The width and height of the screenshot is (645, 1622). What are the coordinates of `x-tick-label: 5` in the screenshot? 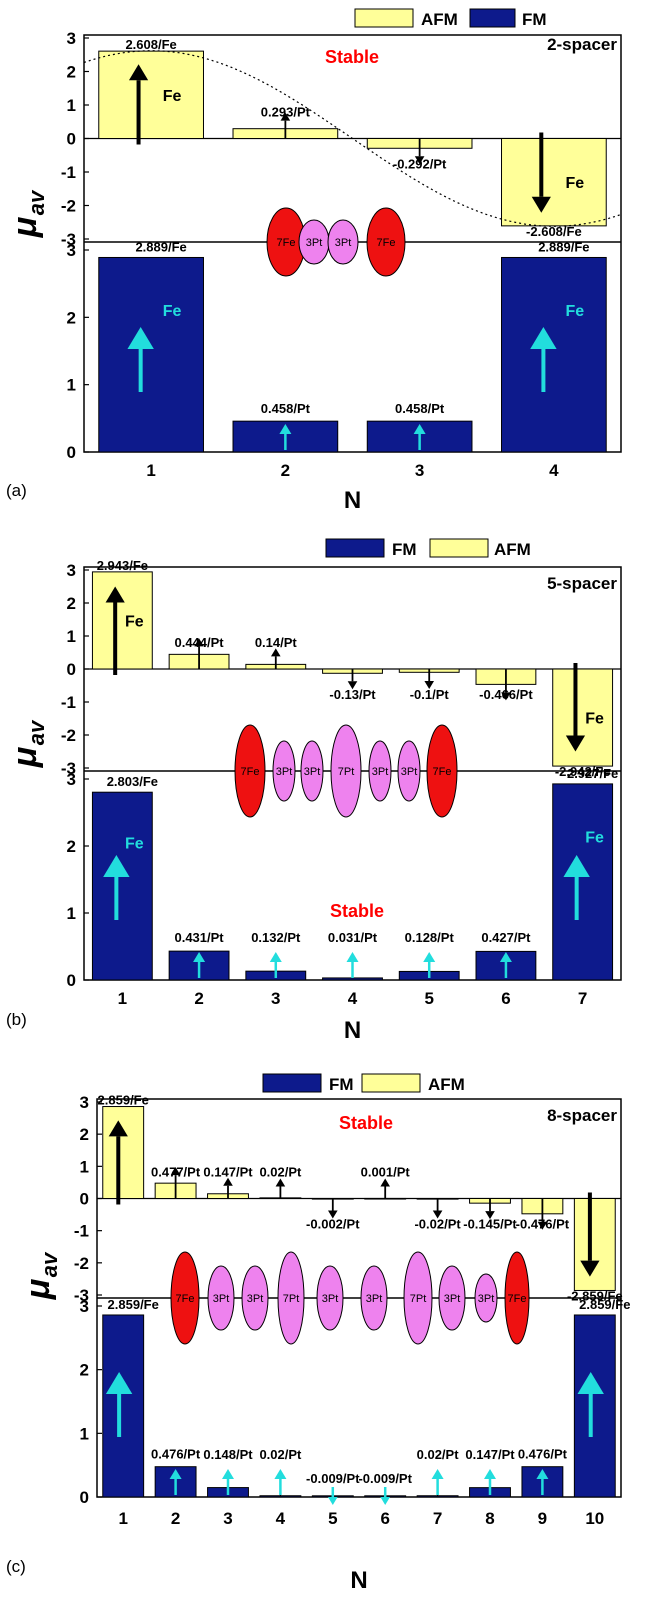 It's located at (428, 998).